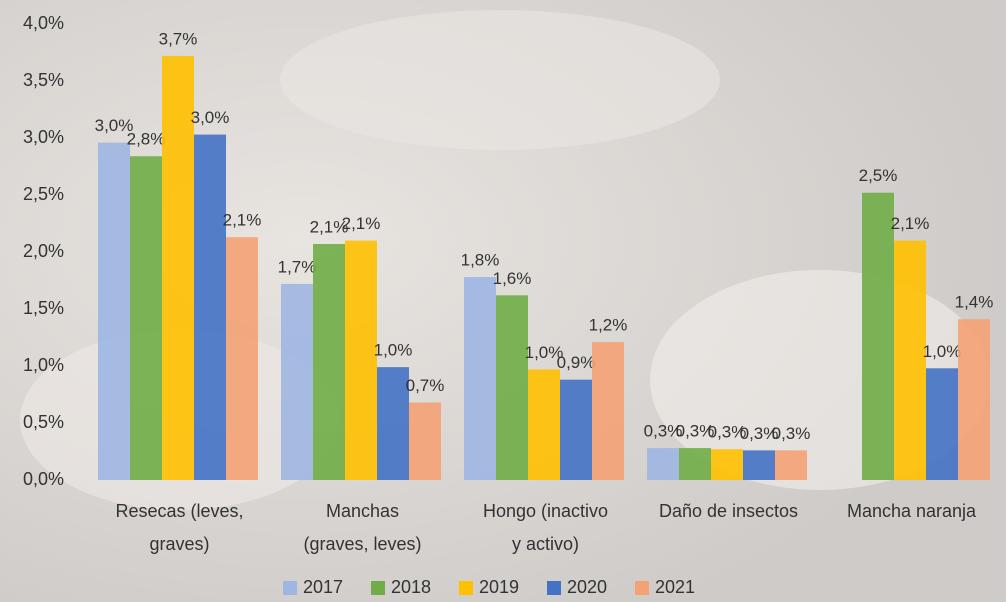 The image size is (1006, 602). What do you see at coordinates (512, 278) in the screenshot?
I see `value-label: 1,6%` at bounding box center [512, 278].